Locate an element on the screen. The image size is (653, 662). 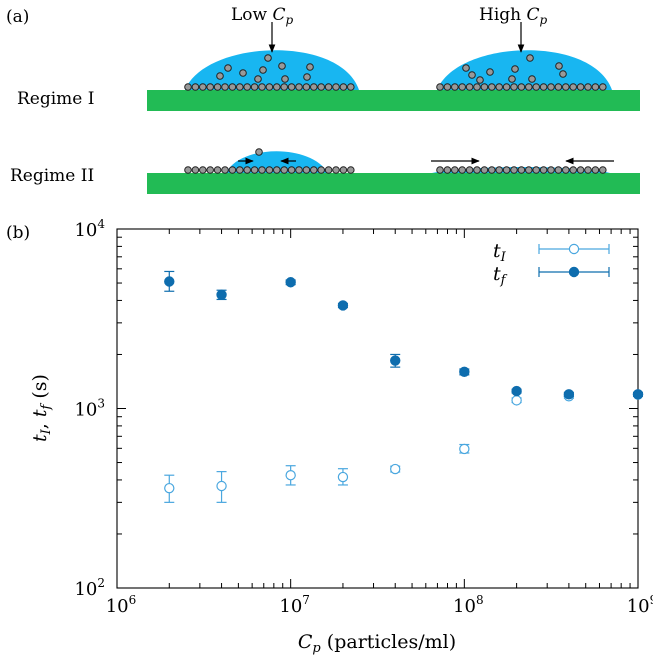
y-tick-label: 10⁴ is located at coordinates (89, 229).